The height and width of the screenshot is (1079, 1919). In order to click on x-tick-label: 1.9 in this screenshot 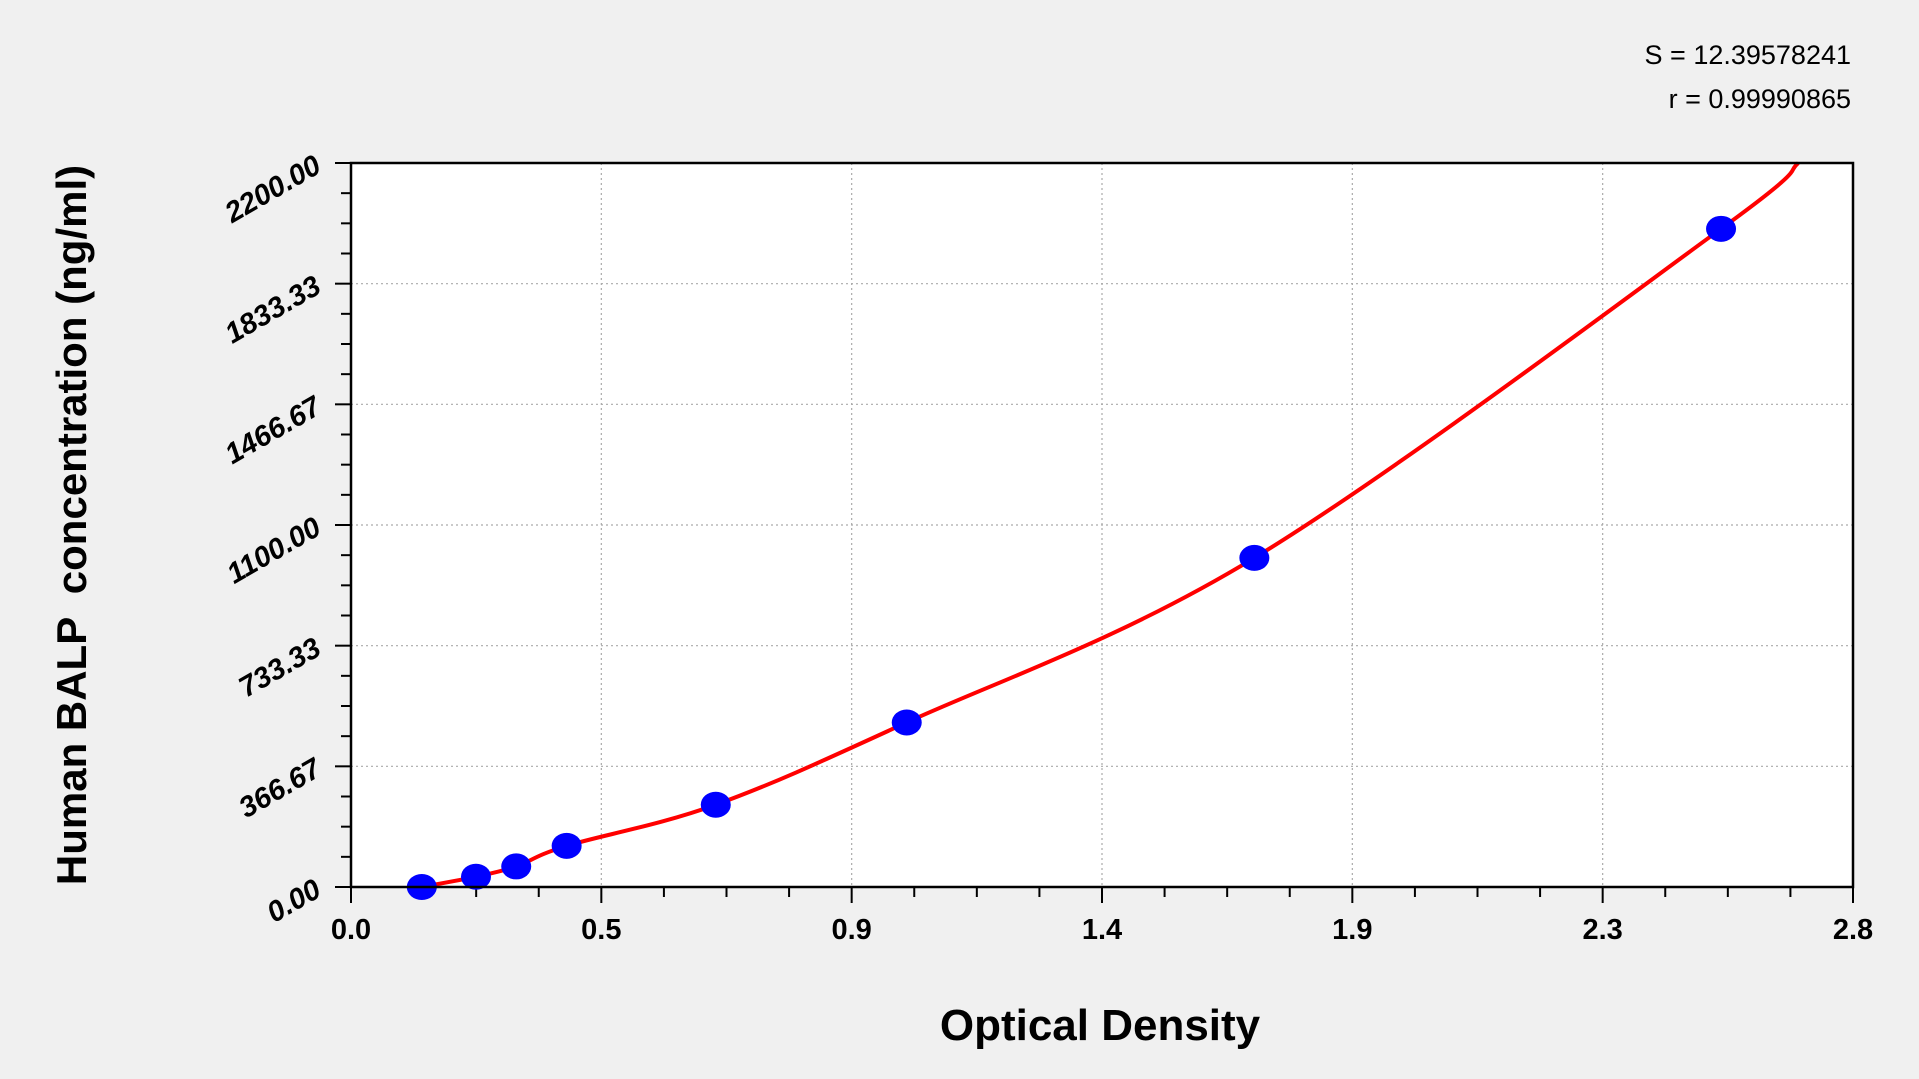, I will do `click(1352, 930)`.